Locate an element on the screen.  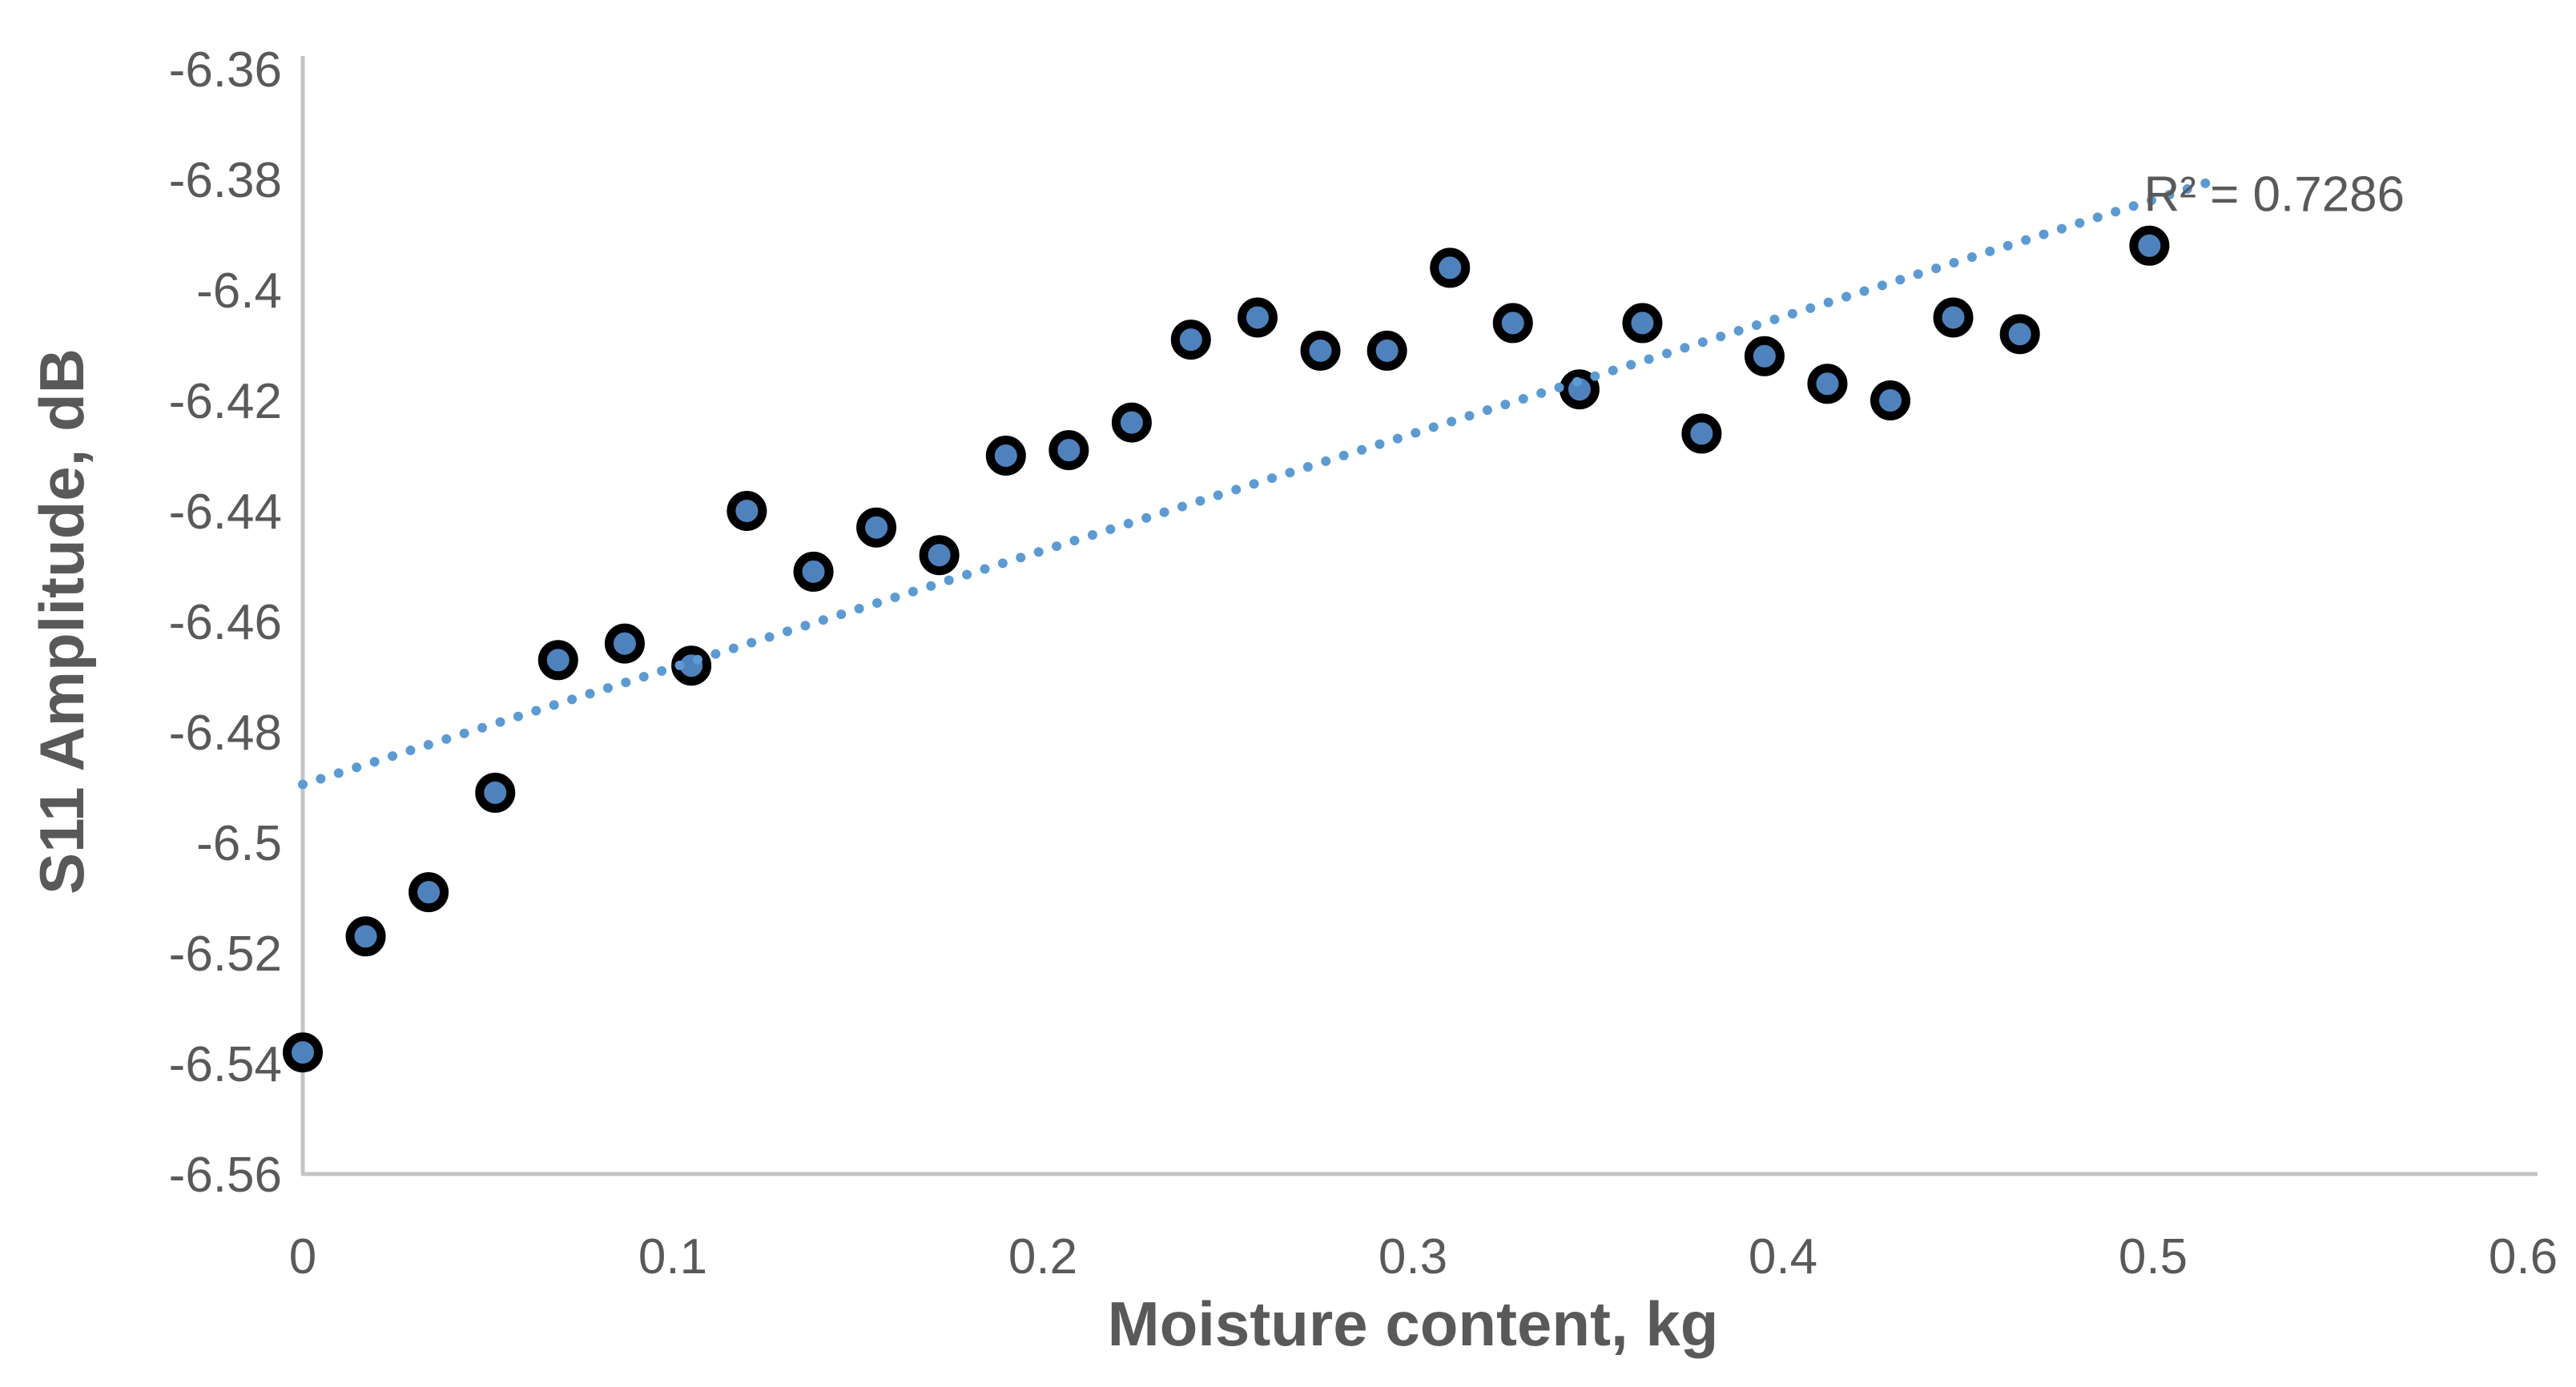
x-tick-label: 0.2 is located at coordinates (1042, 1256).